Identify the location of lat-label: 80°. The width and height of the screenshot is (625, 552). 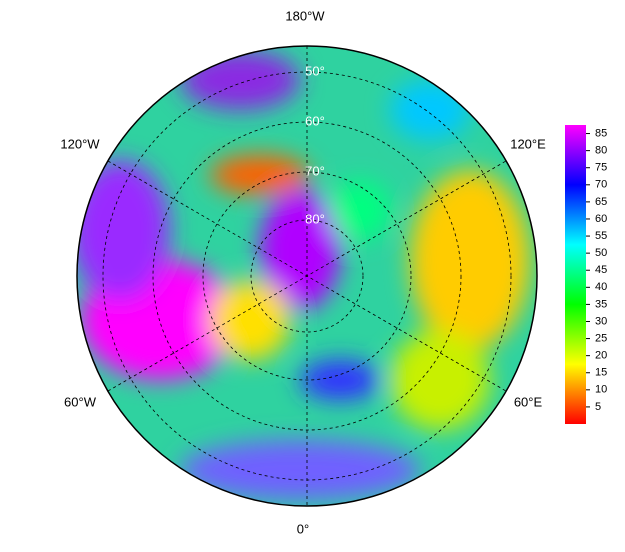
(315, 218).